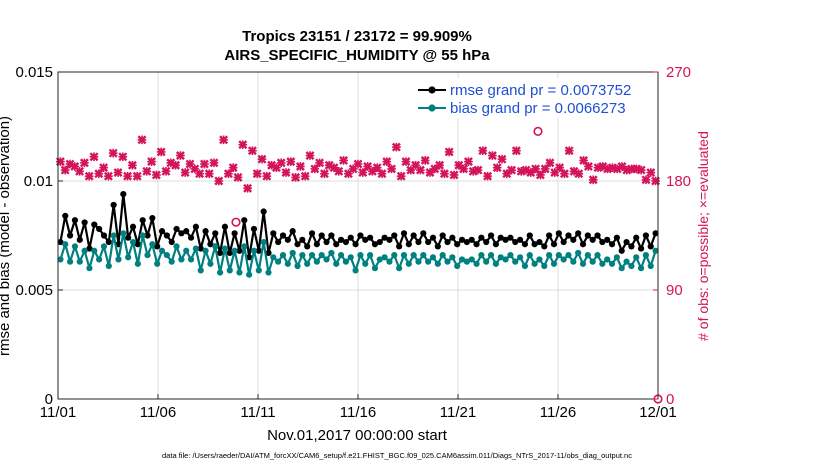 The height and width of the screenshot is (470, 830). What do you see at coordinates (540, 90) in the screenshot?
I see `legend-rmse-label: rmse grand pr = 0.0073752` at bounding box center [540, 90].